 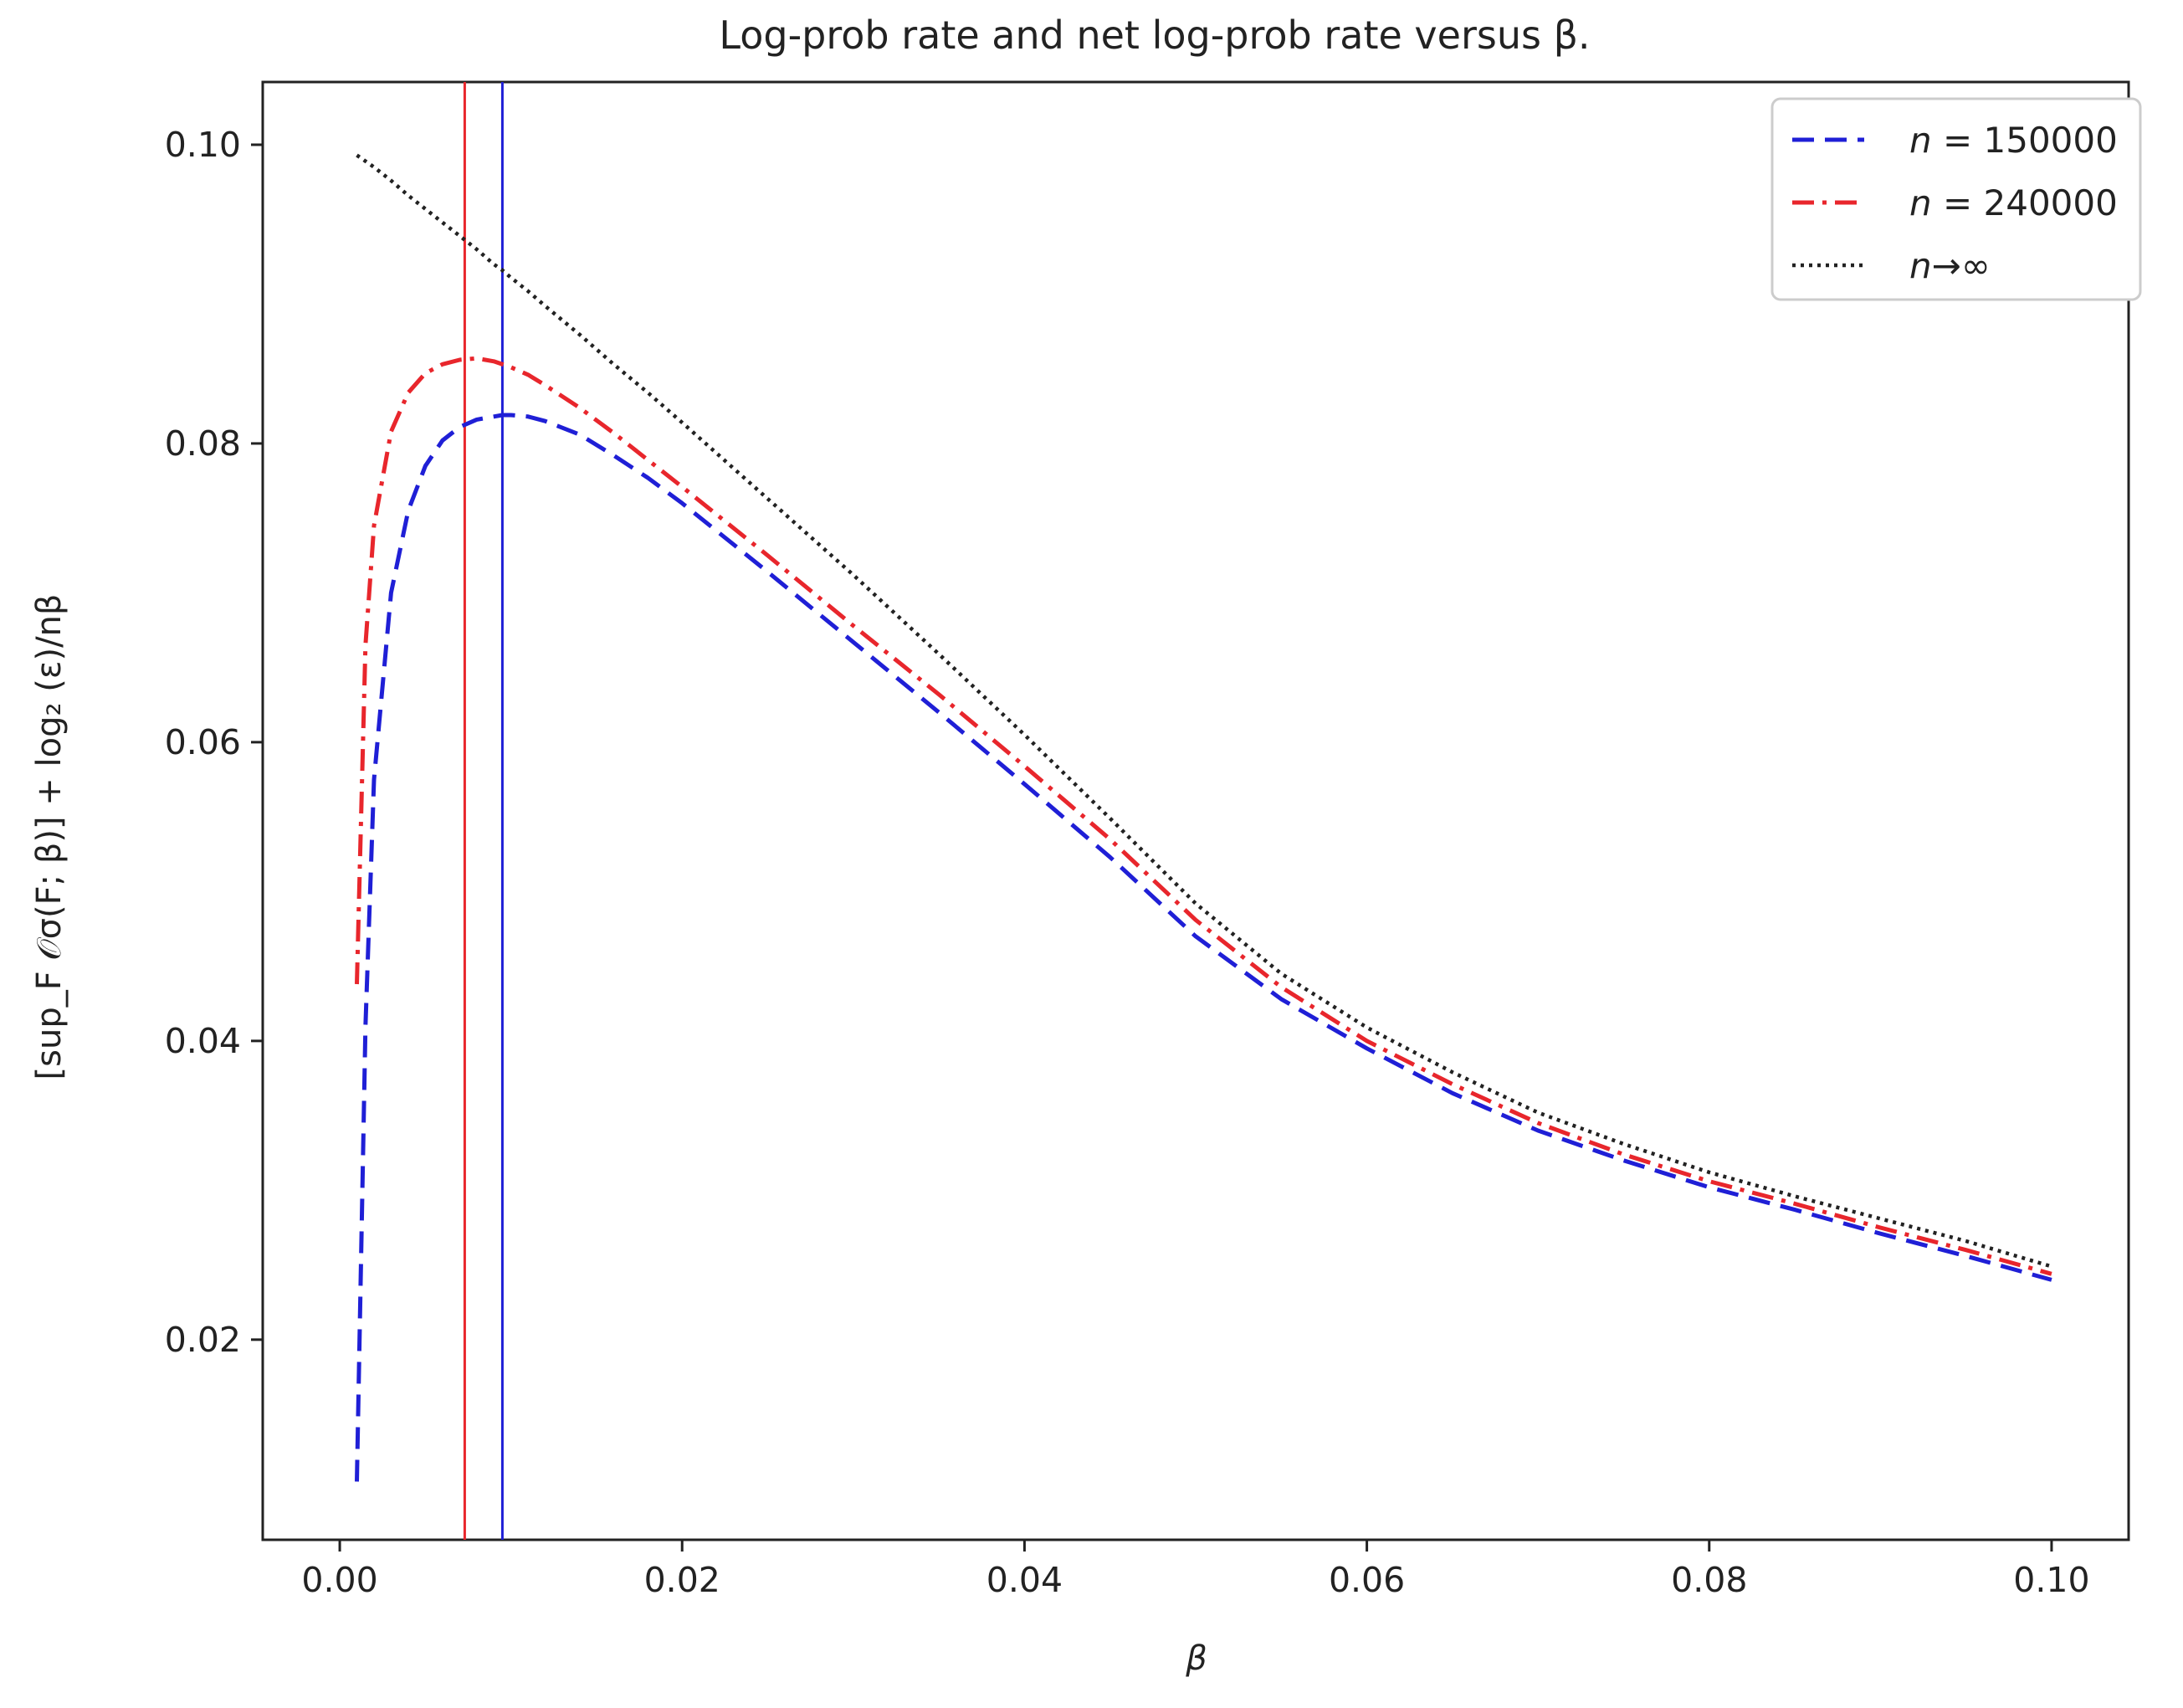 What do you see at coordinates (203, 742) in the screenshot?
I see `y-tick-label: 0.06` at bounding box center [203, 742].